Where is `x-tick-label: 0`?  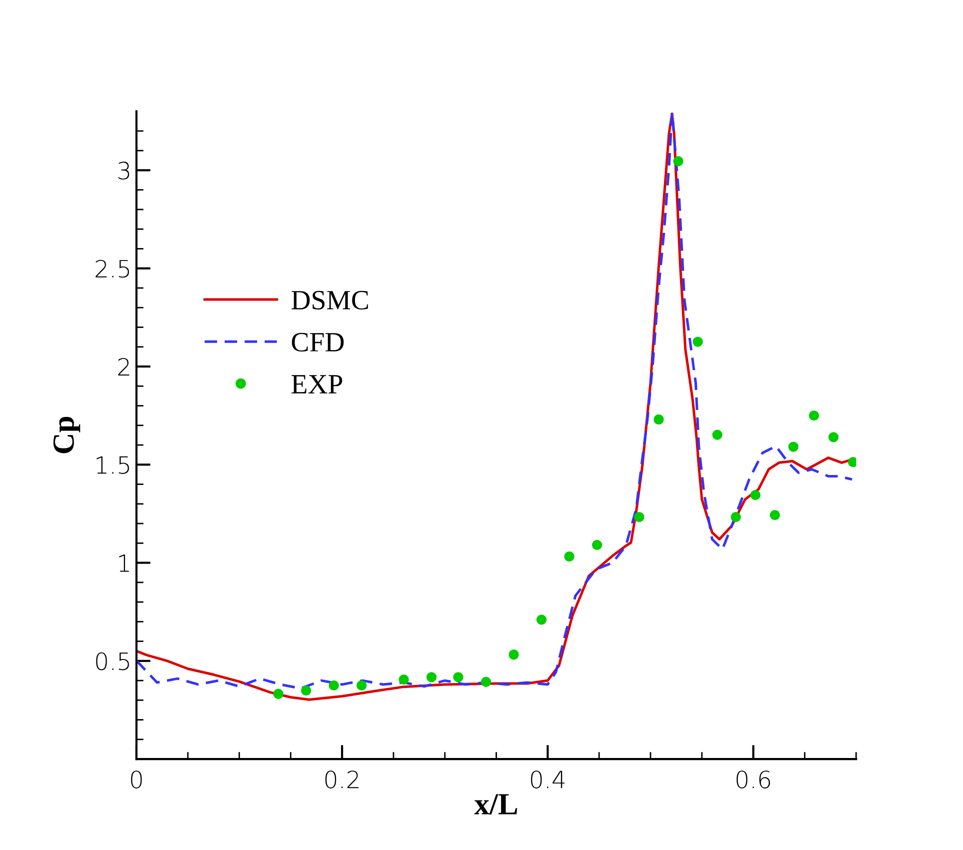
x-tick-label: 0 is located at coordinates (136, 779).